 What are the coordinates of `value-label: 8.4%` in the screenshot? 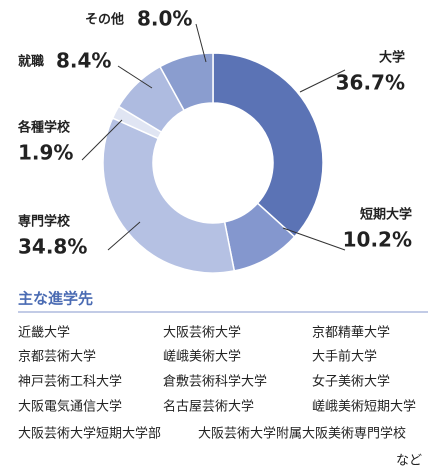 It's located at (83, 61).